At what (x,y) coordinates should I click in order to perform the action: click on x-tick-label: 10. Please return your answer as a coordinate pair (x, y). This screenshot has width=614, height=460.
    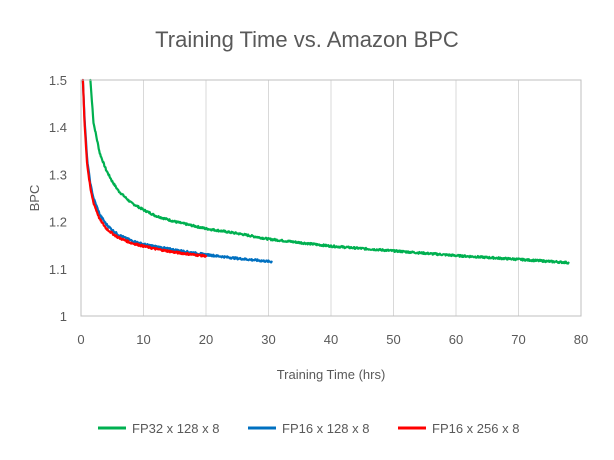
    Looking at the image, I should click on (143, 339).